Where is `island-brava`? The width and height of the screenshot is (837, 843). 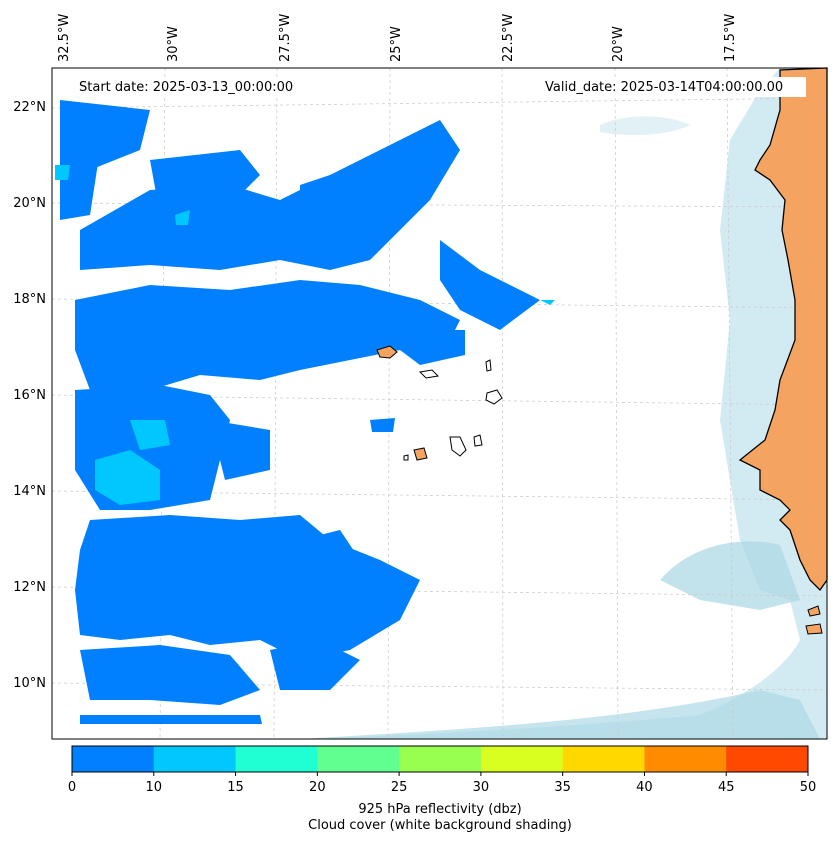 island-brava is located at coordinates (406, 457).